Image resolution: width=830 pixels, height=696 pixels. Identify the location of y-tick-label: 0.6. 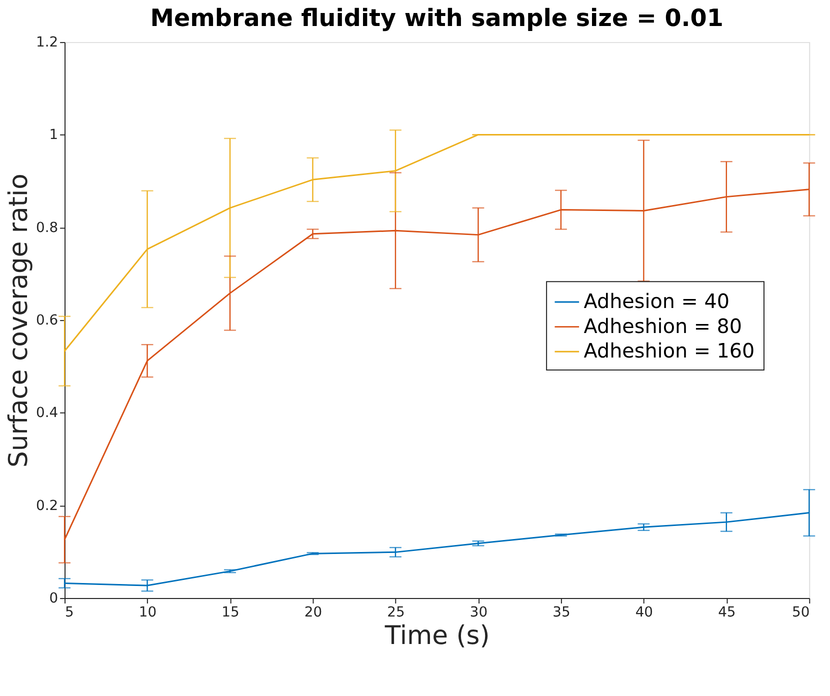
(47, 320).